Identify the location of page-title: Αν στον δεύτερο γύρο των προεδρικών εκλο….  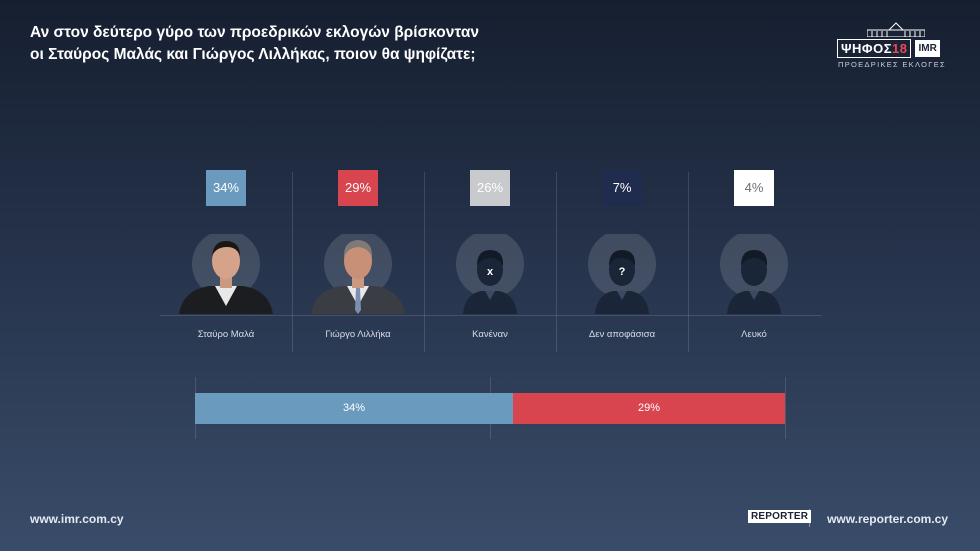
(310, 44).